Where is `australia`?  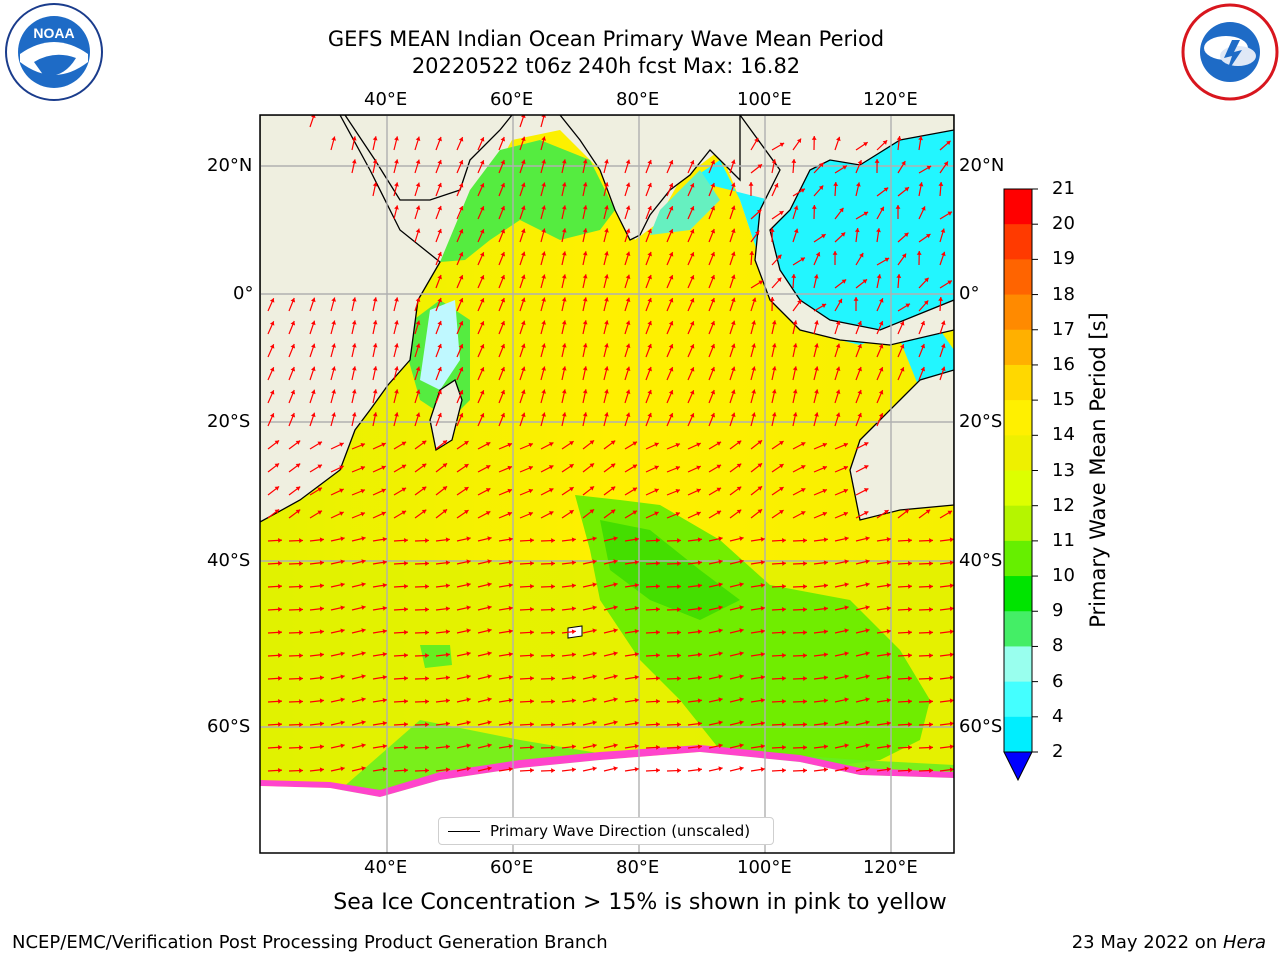
australia is located at coordinates (901, 445).